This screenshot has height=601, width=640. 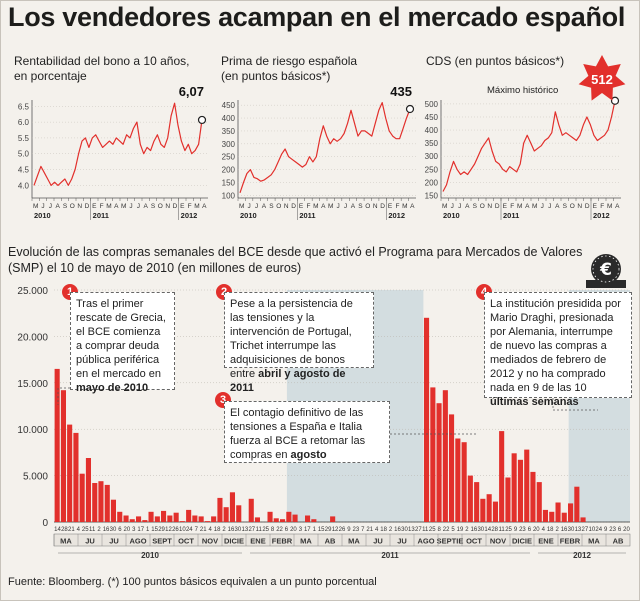 What do you see at coordinates (64, 530) in the screenshot?
I see `main-week-label: 28` at bounding box center [64, 530].